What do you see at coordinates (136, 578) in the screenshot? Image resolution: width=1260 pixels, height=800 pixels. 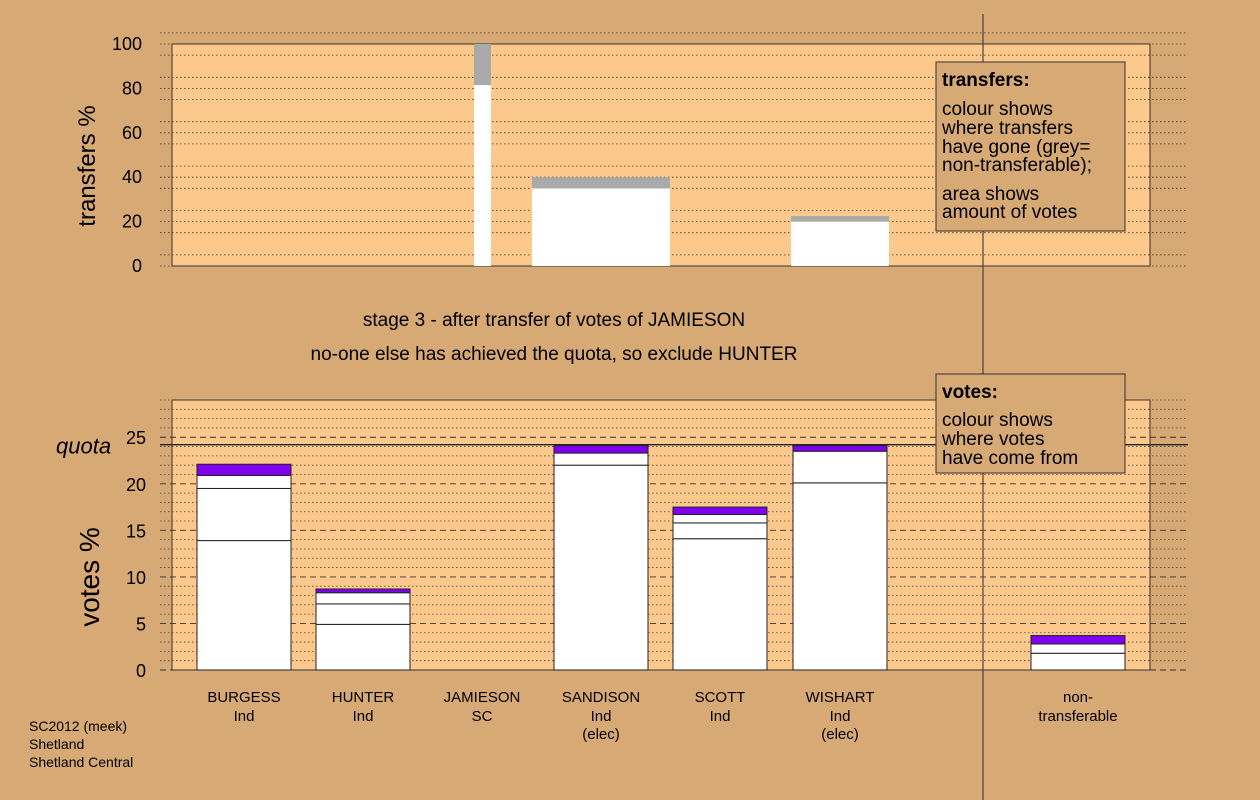 I see `votes-y-tick-label: 10` at bounding box center [136, 578].